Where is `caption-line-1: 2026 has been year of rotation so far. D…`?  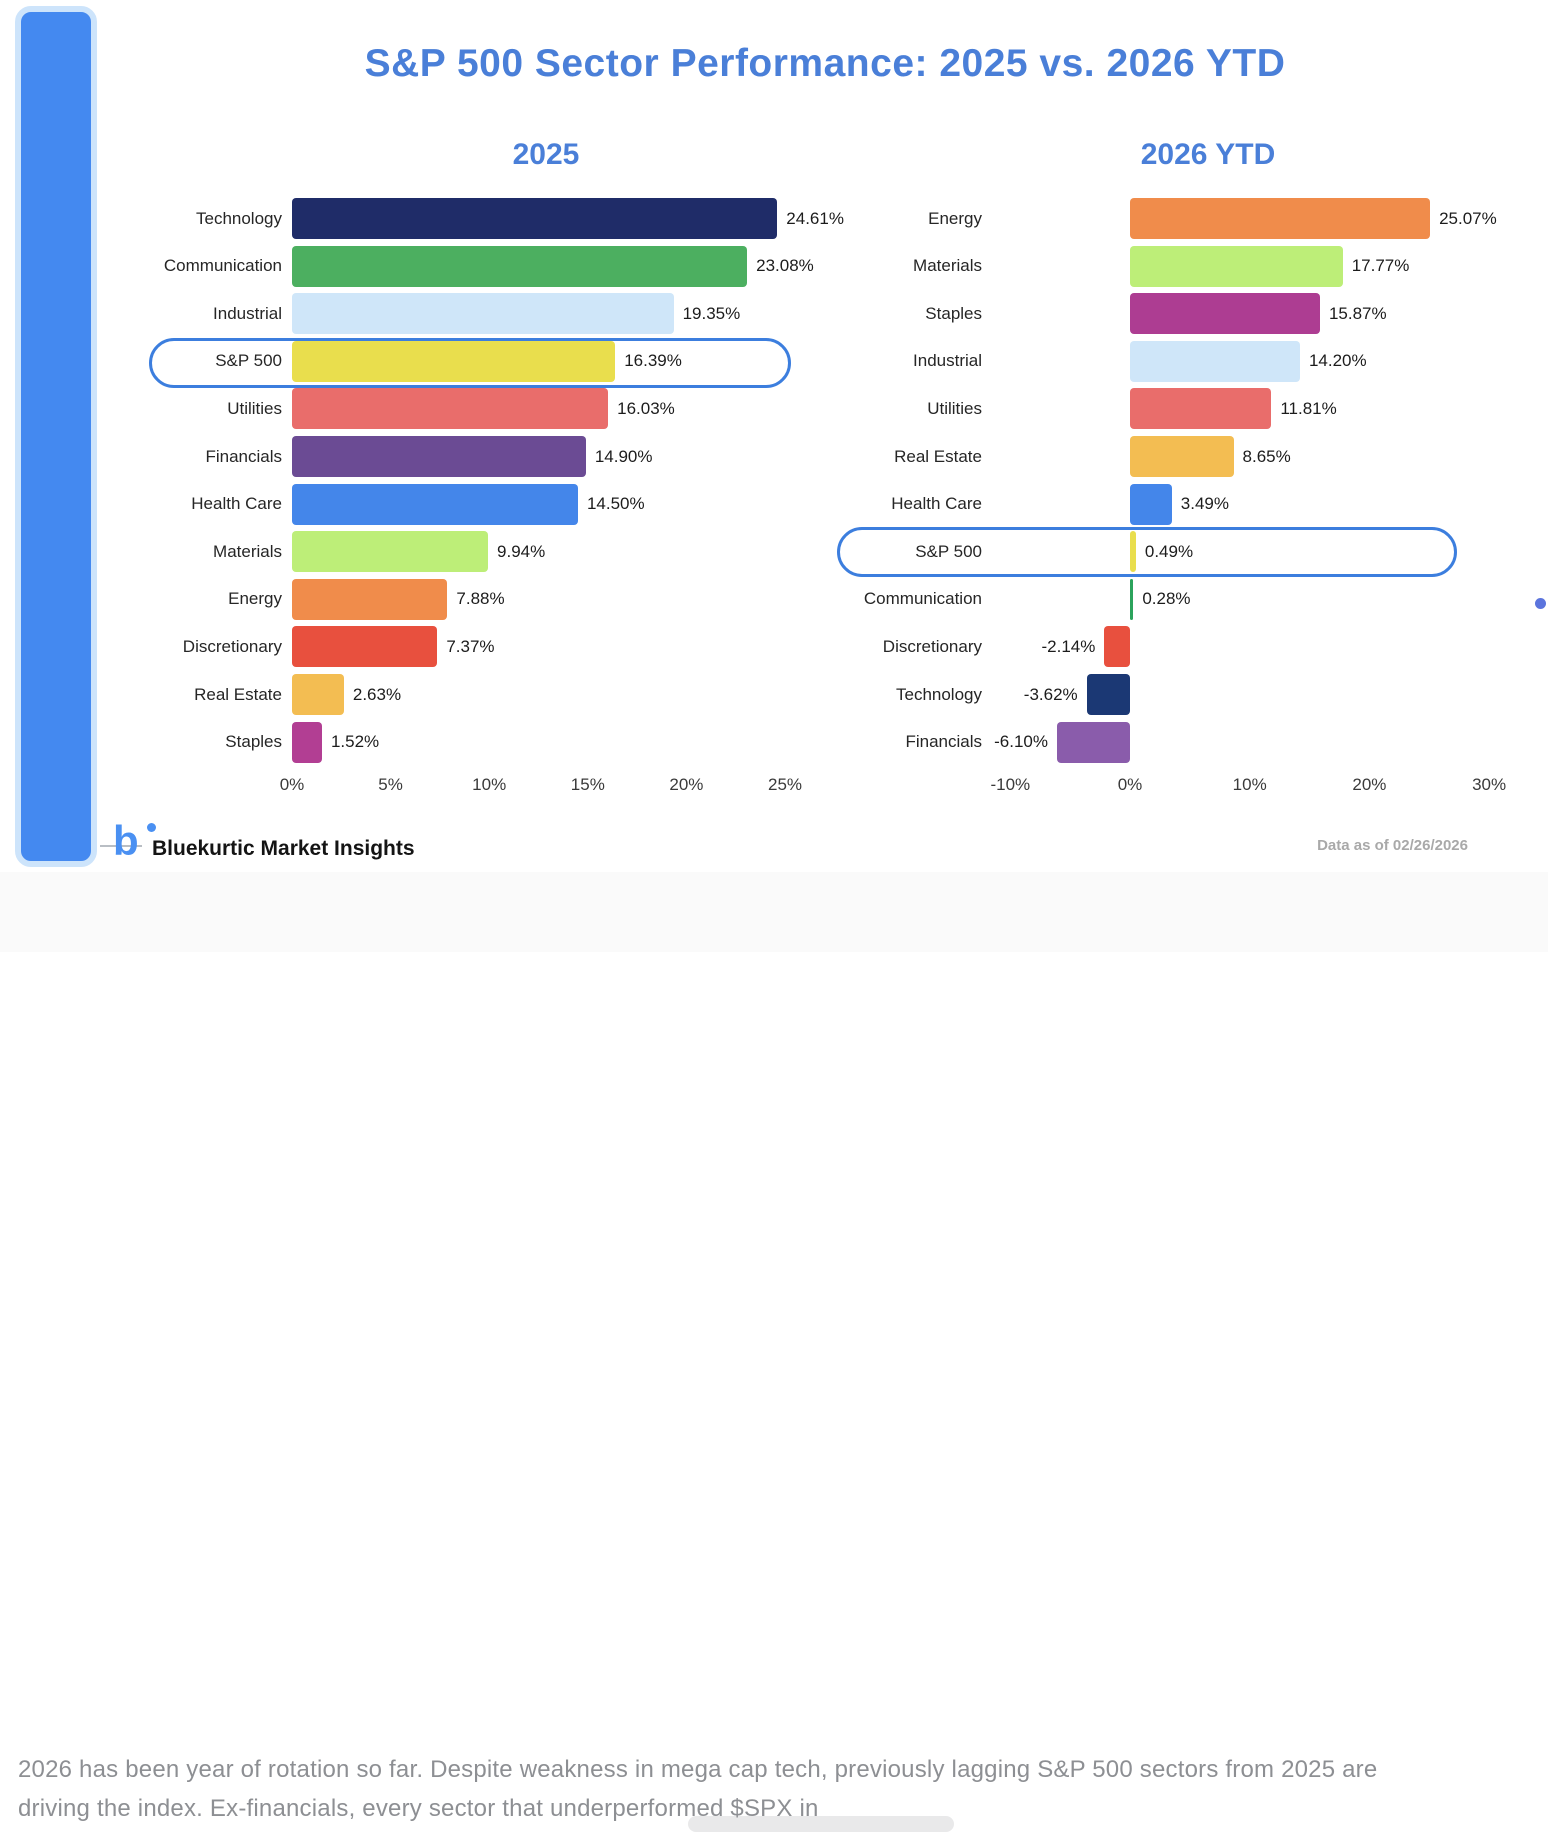
caption-line-1: 2026 has been year of rotation so far. D… is located at coordinates (698, 1769).